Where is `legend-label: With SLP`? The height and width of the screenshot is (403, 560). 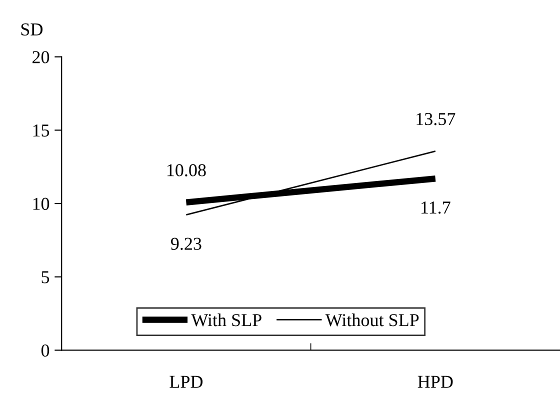
legend-label: With SLP is located at coordinates (226, 320).